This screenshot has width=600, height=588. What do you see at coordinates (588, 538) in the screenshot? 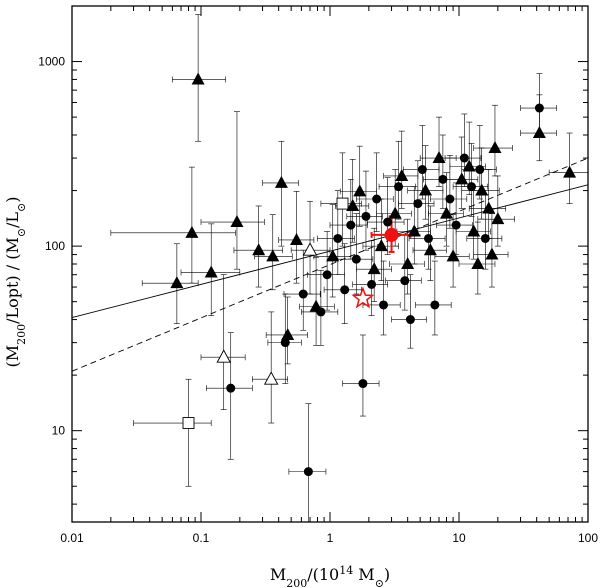
I see `x-tick-label: 100` at bounding box center [588, 538].